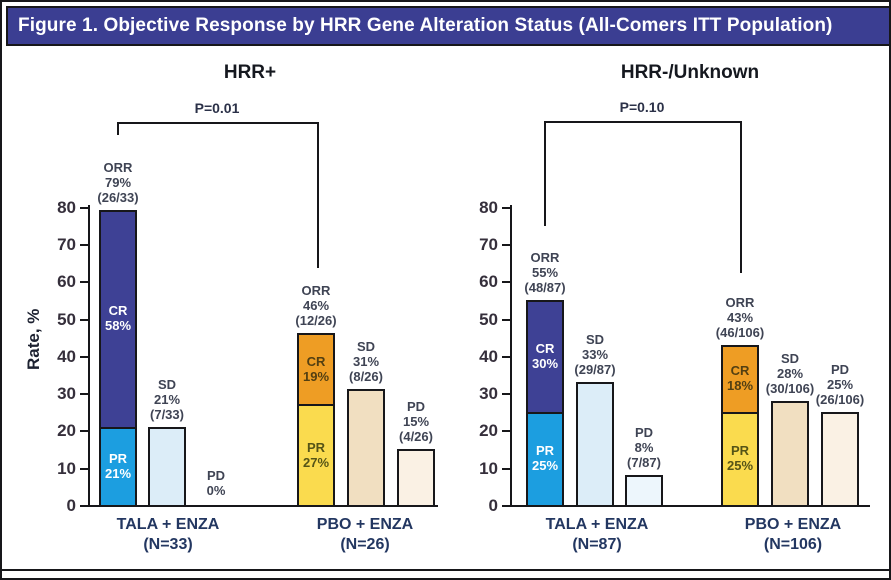 Image resolution: width=891 pixels, height=580 pixels. Describe the element at coordinates (643, 122) in the screenshot. I see `pvalue-bracket-hline` at that location.